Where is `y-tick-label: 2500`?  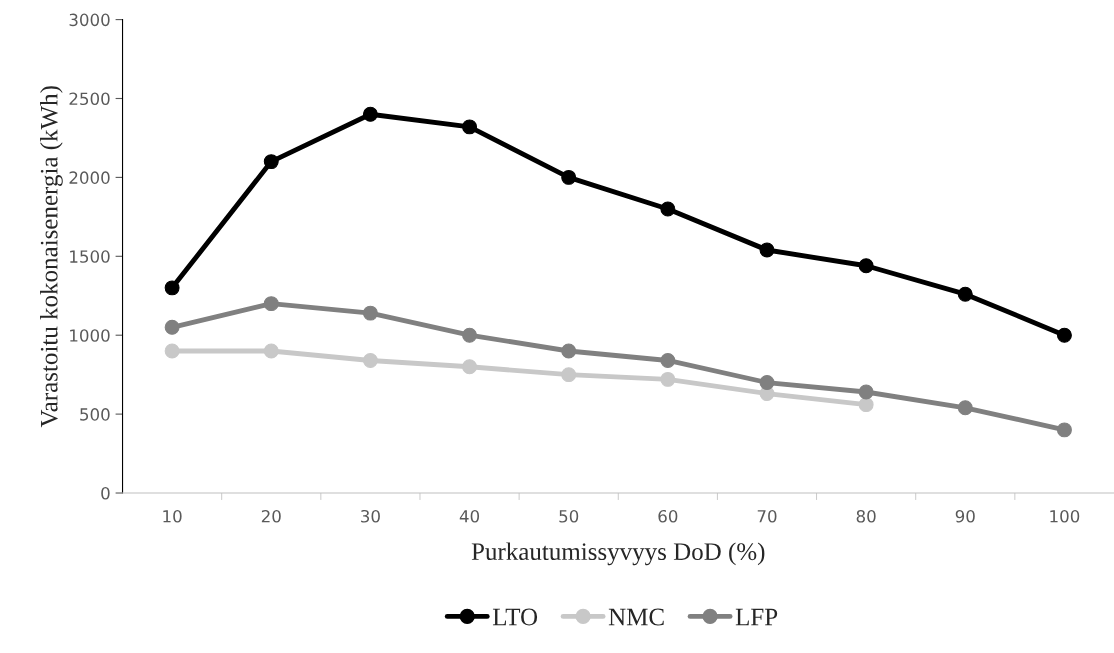
y-tick-label: 2500 is located at coordinates (89, 99).